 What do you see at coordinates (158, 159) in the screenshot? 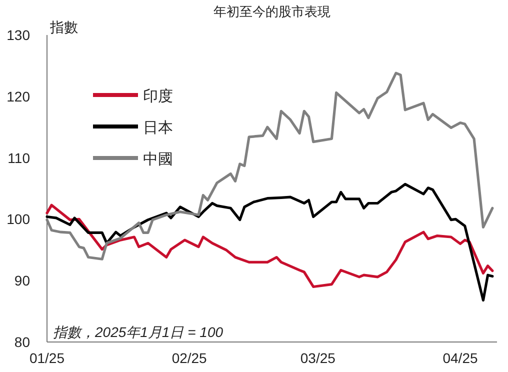
I see `legend-label: 中國` at bounding box center [158, 159].